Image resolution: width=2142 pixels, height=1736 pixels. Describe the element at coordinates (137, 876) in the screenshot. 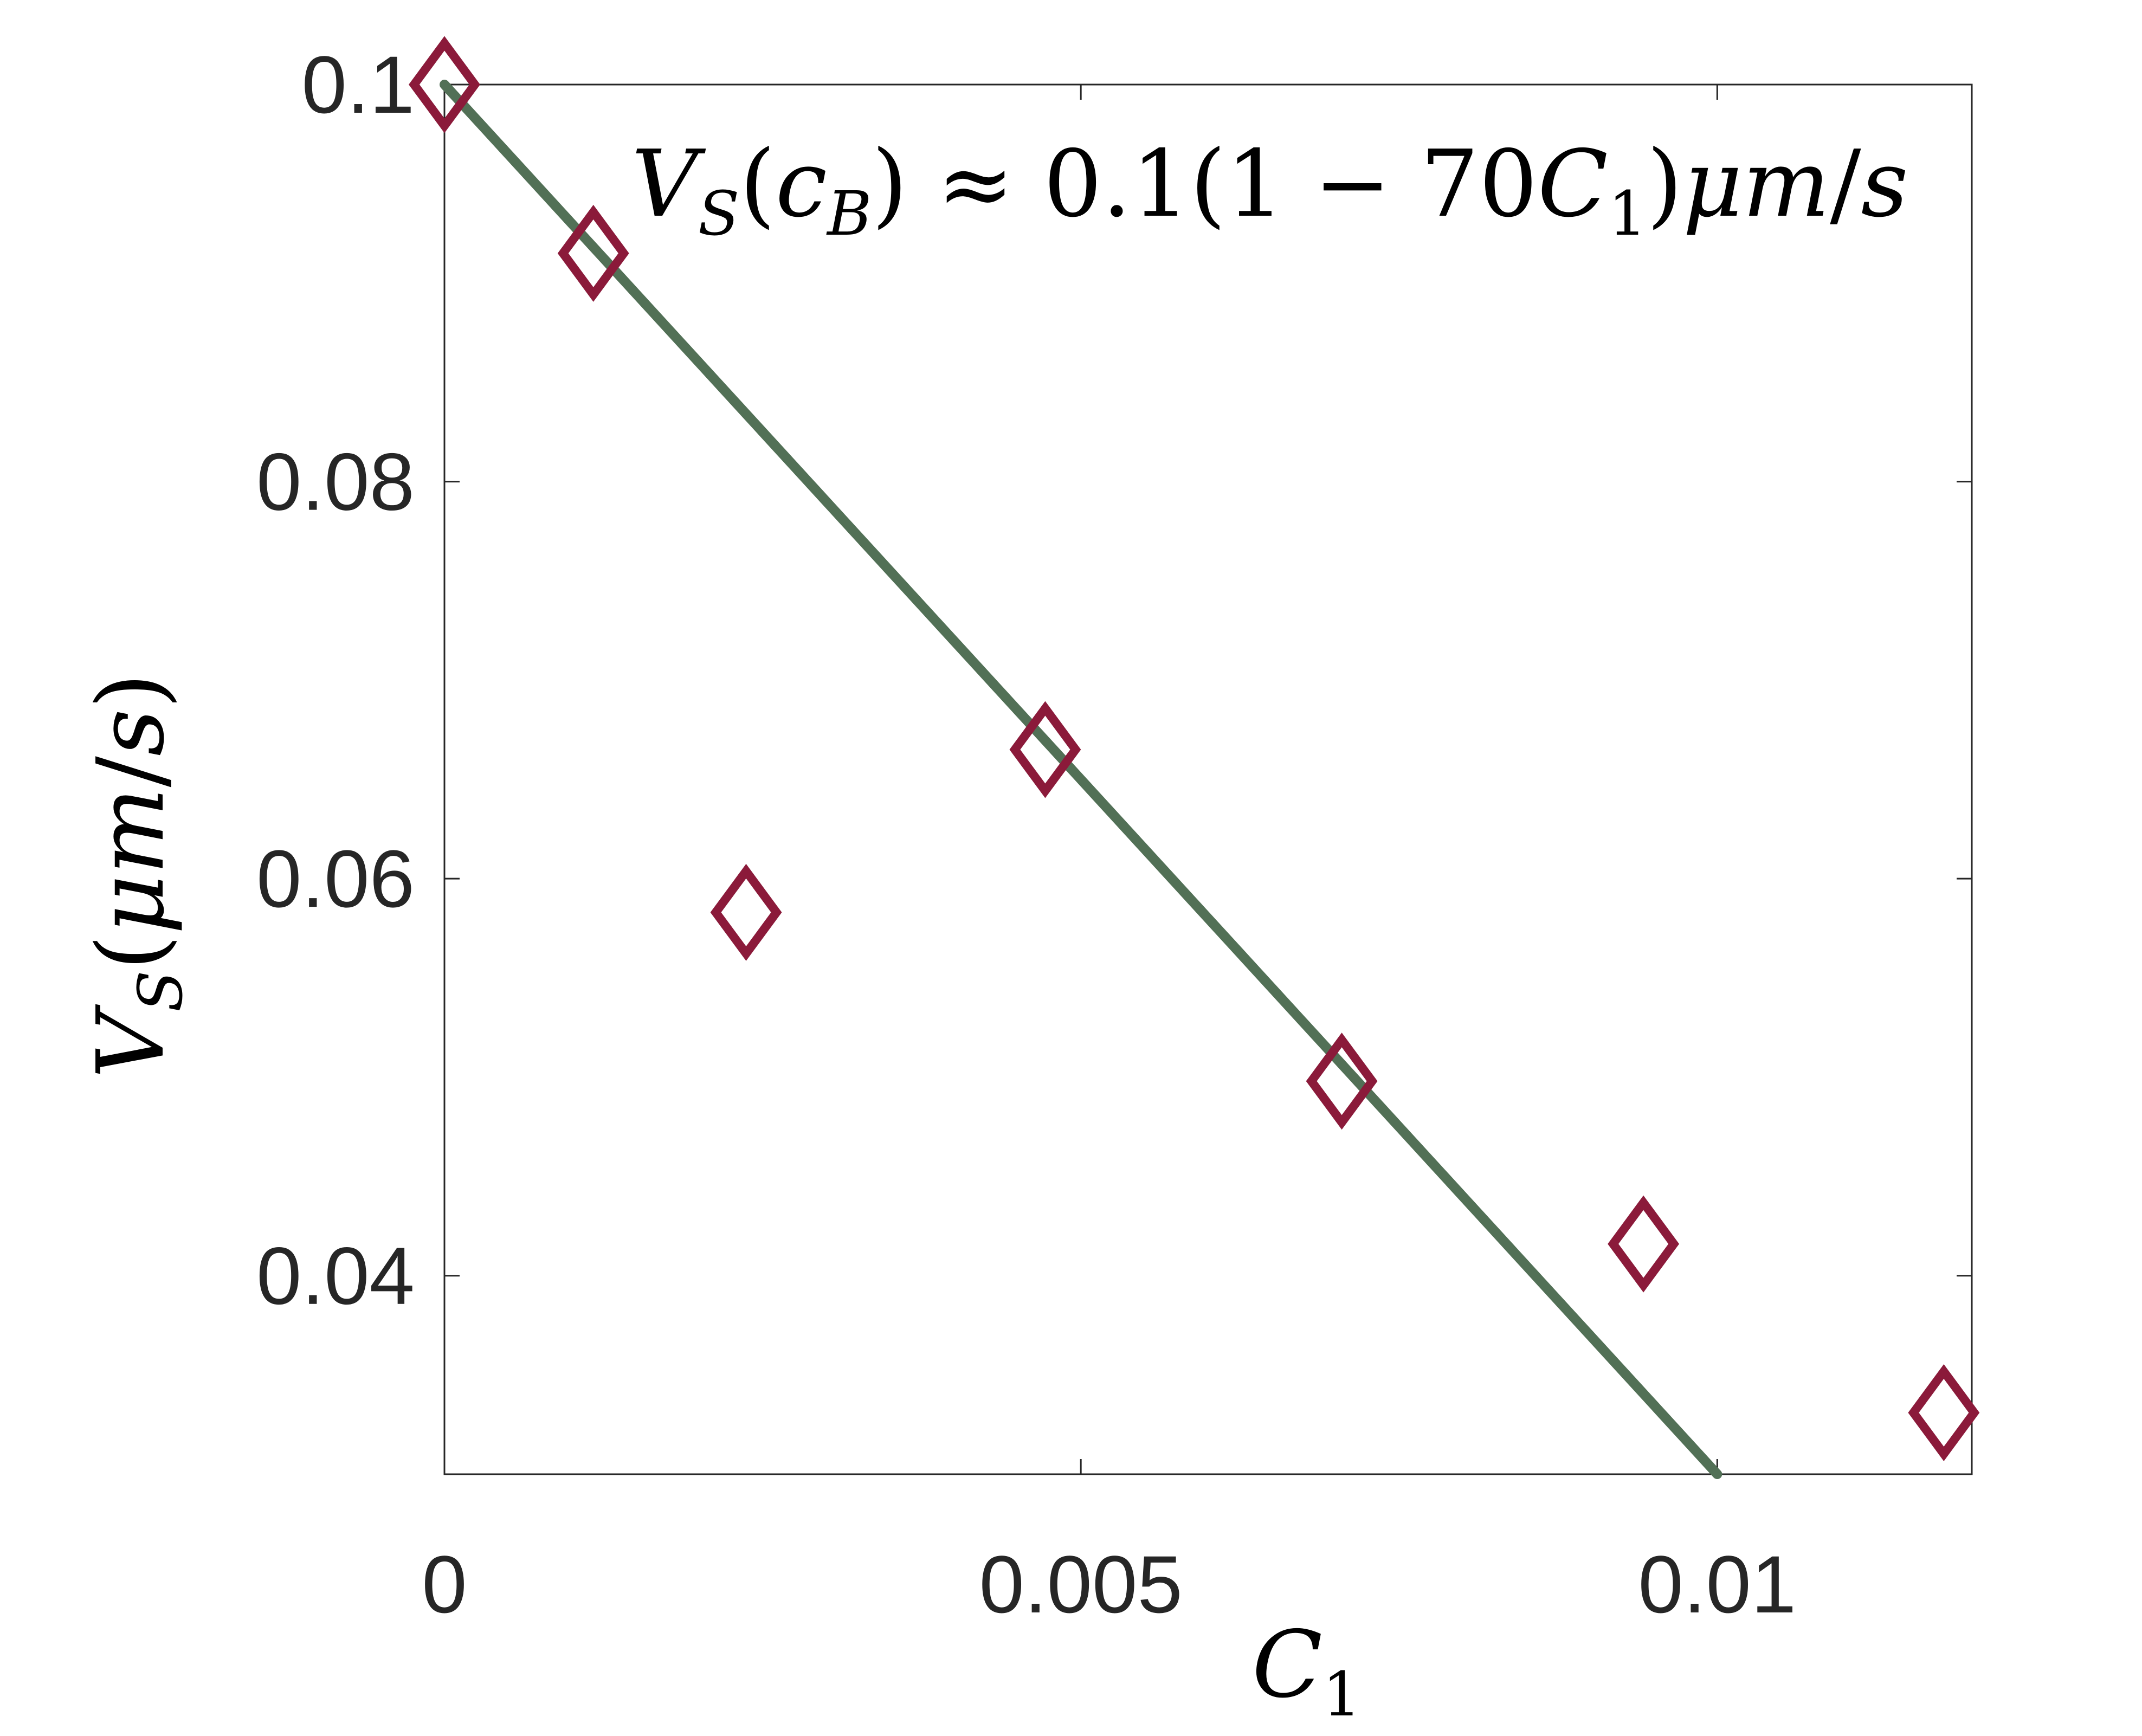

I see `y-axis-label: VS(μm/s)` at that location.